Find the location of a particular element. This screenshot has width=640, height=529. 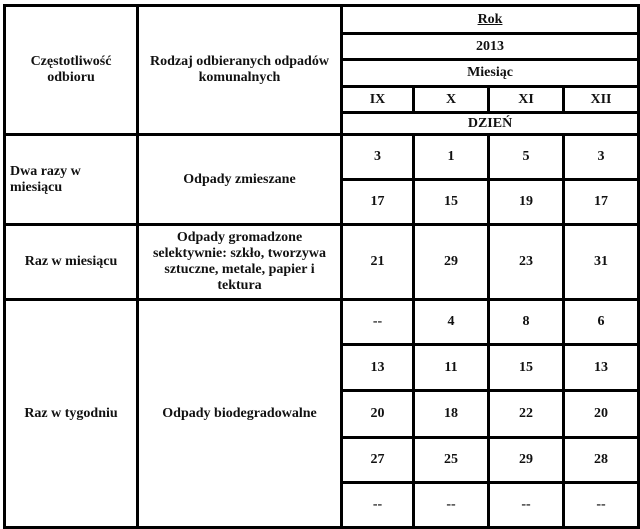

header-month: XII is located at coordinates (600, 99).